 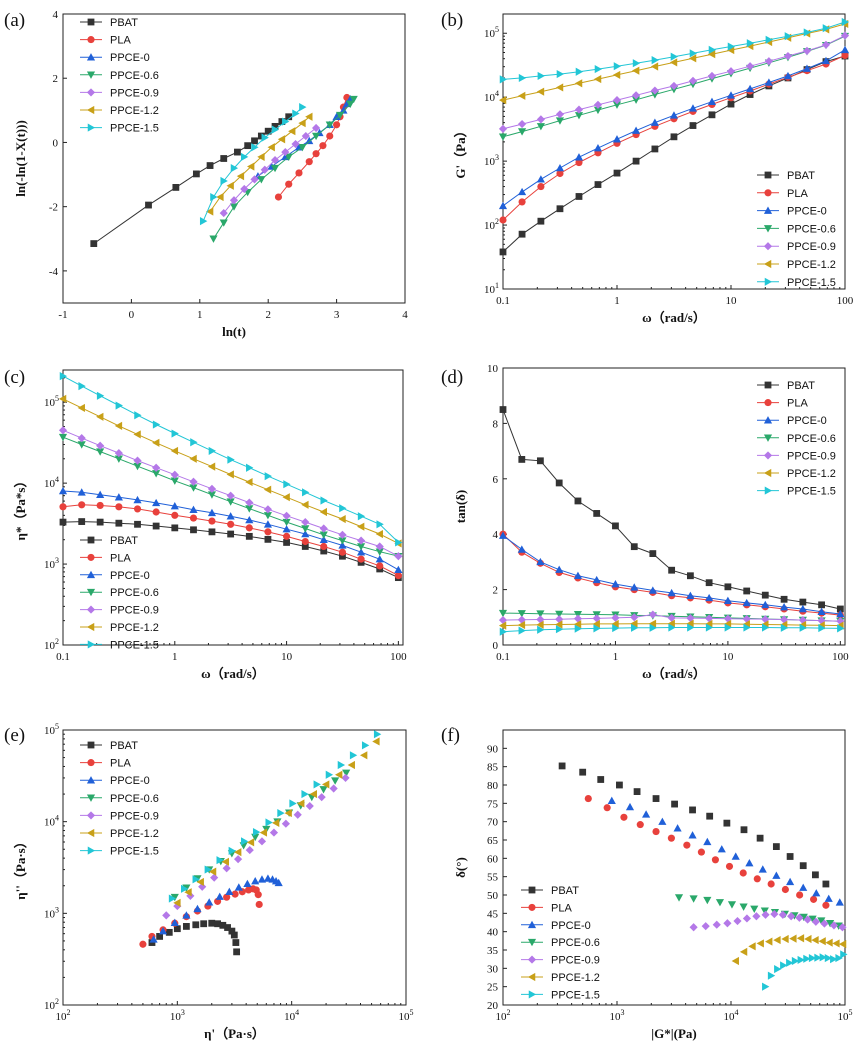 I want to click on x-axis-label: ω（rad/s）, so click(x=233, y=673).